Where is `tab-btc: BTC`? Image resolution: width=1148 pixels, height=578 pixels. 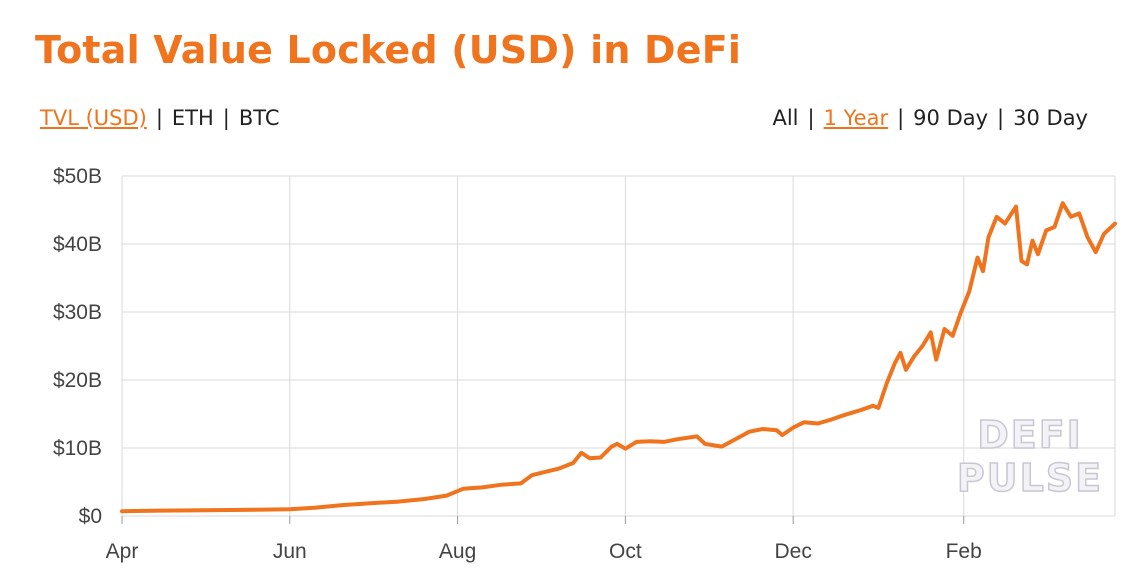 tab-btc: BTC is located at coordinates (259, 118).